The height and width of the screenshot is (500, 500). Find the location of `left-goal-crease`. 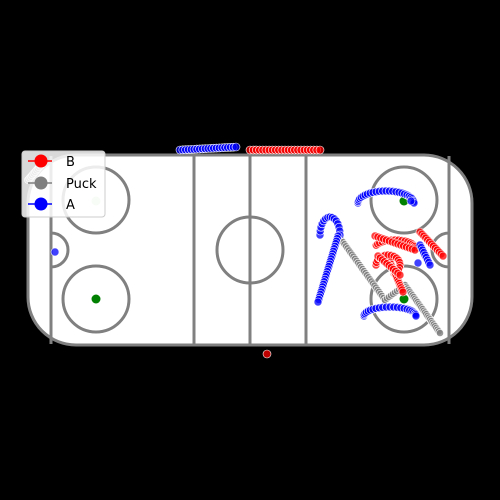

left-goal-crease is located at coordinates (60, 250).